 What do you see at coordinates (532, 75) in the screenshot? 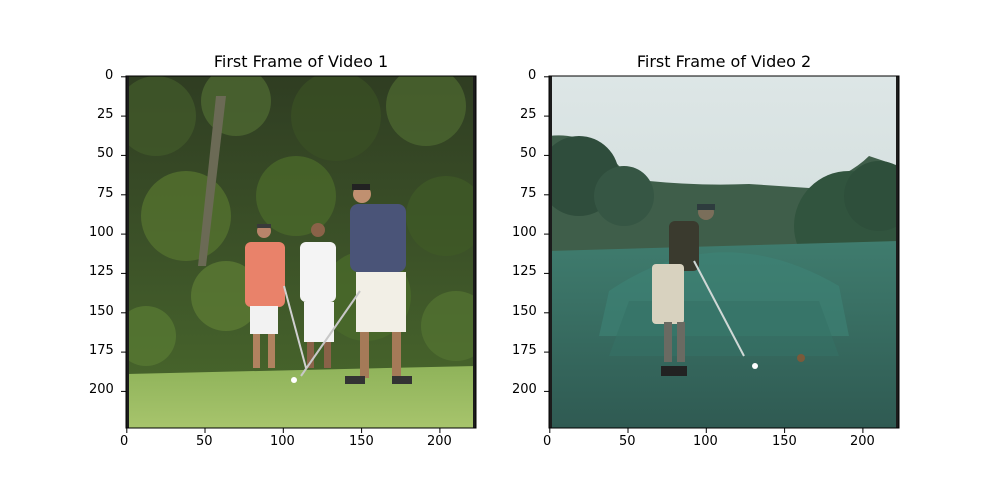
I see `panel-2-y-tick-0: 0` at bounding box center [532, 75].